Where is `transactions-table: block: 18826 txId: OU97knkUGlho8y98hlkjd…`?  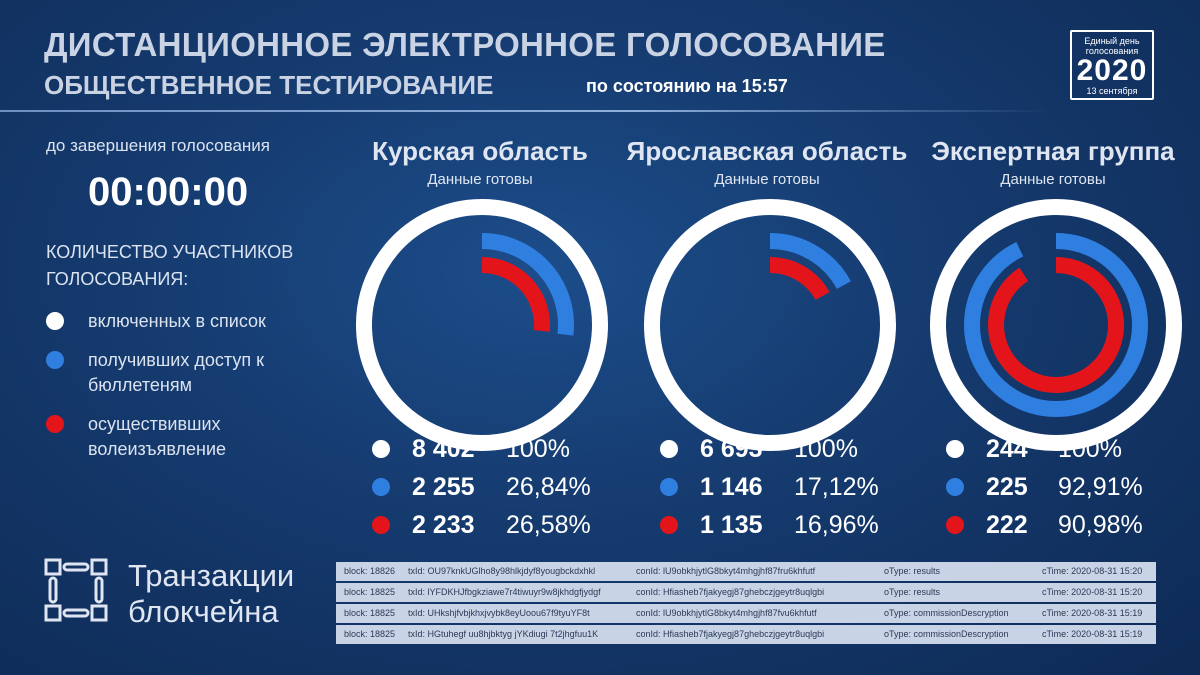
transactions-table: block: 18826 txId: OU97knkUGlho8y98hlkjd… is located at coordinates (746, 604).